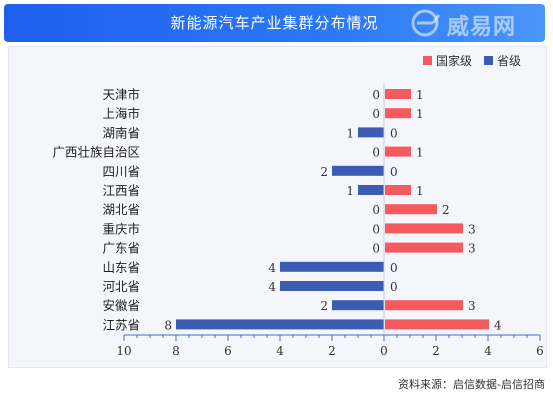  Describe the element at coordinates (121, 267) in the screenshot. I see `category-label: 山东省` at that location.